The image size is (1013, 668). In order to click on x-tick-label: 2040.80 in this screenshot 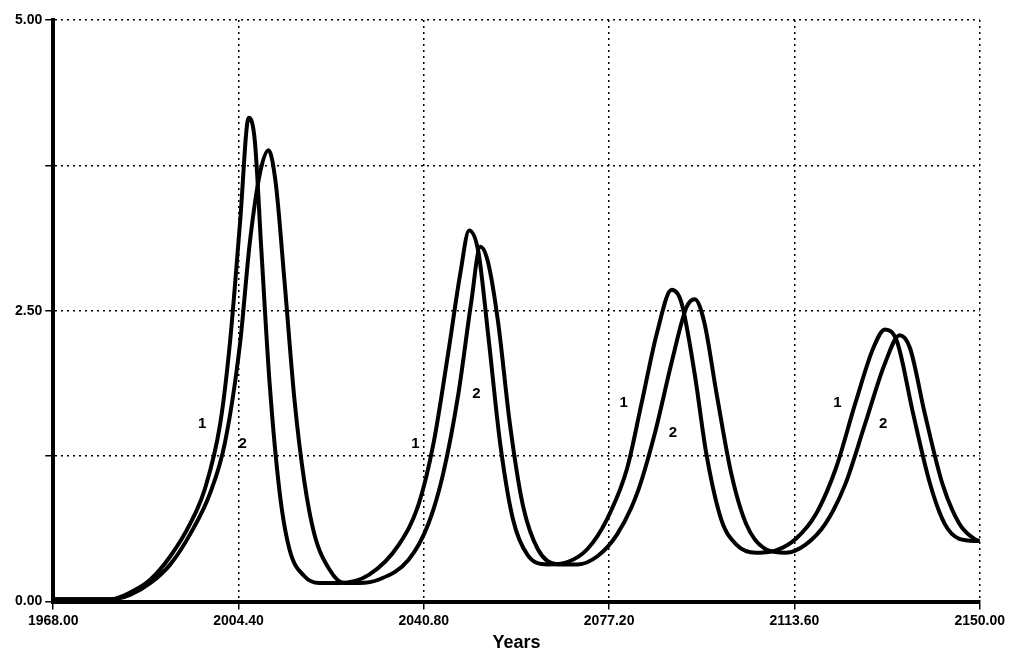, I will do `click(424, 619)`.